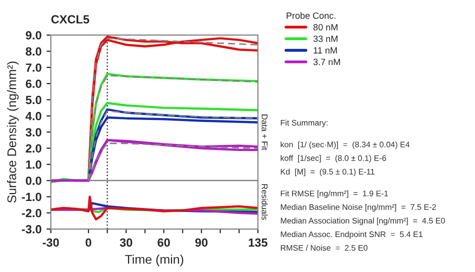  What do you see at coordinates (334, 194) in the screenshot?
I see `text: Fit RMSE [ng/mm²] = 1.9 E-1` at bounding box center [334, 194].